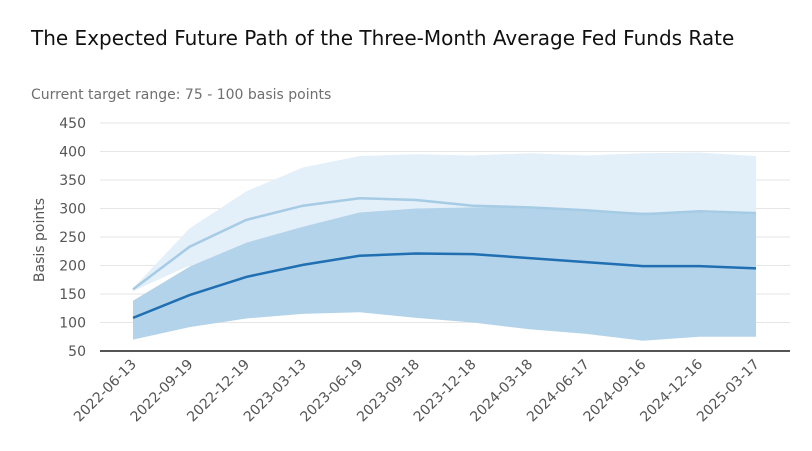  I want to click on y-tick-labels: 50 100 150 200 250 300 350 400 450, so click(72, 238).